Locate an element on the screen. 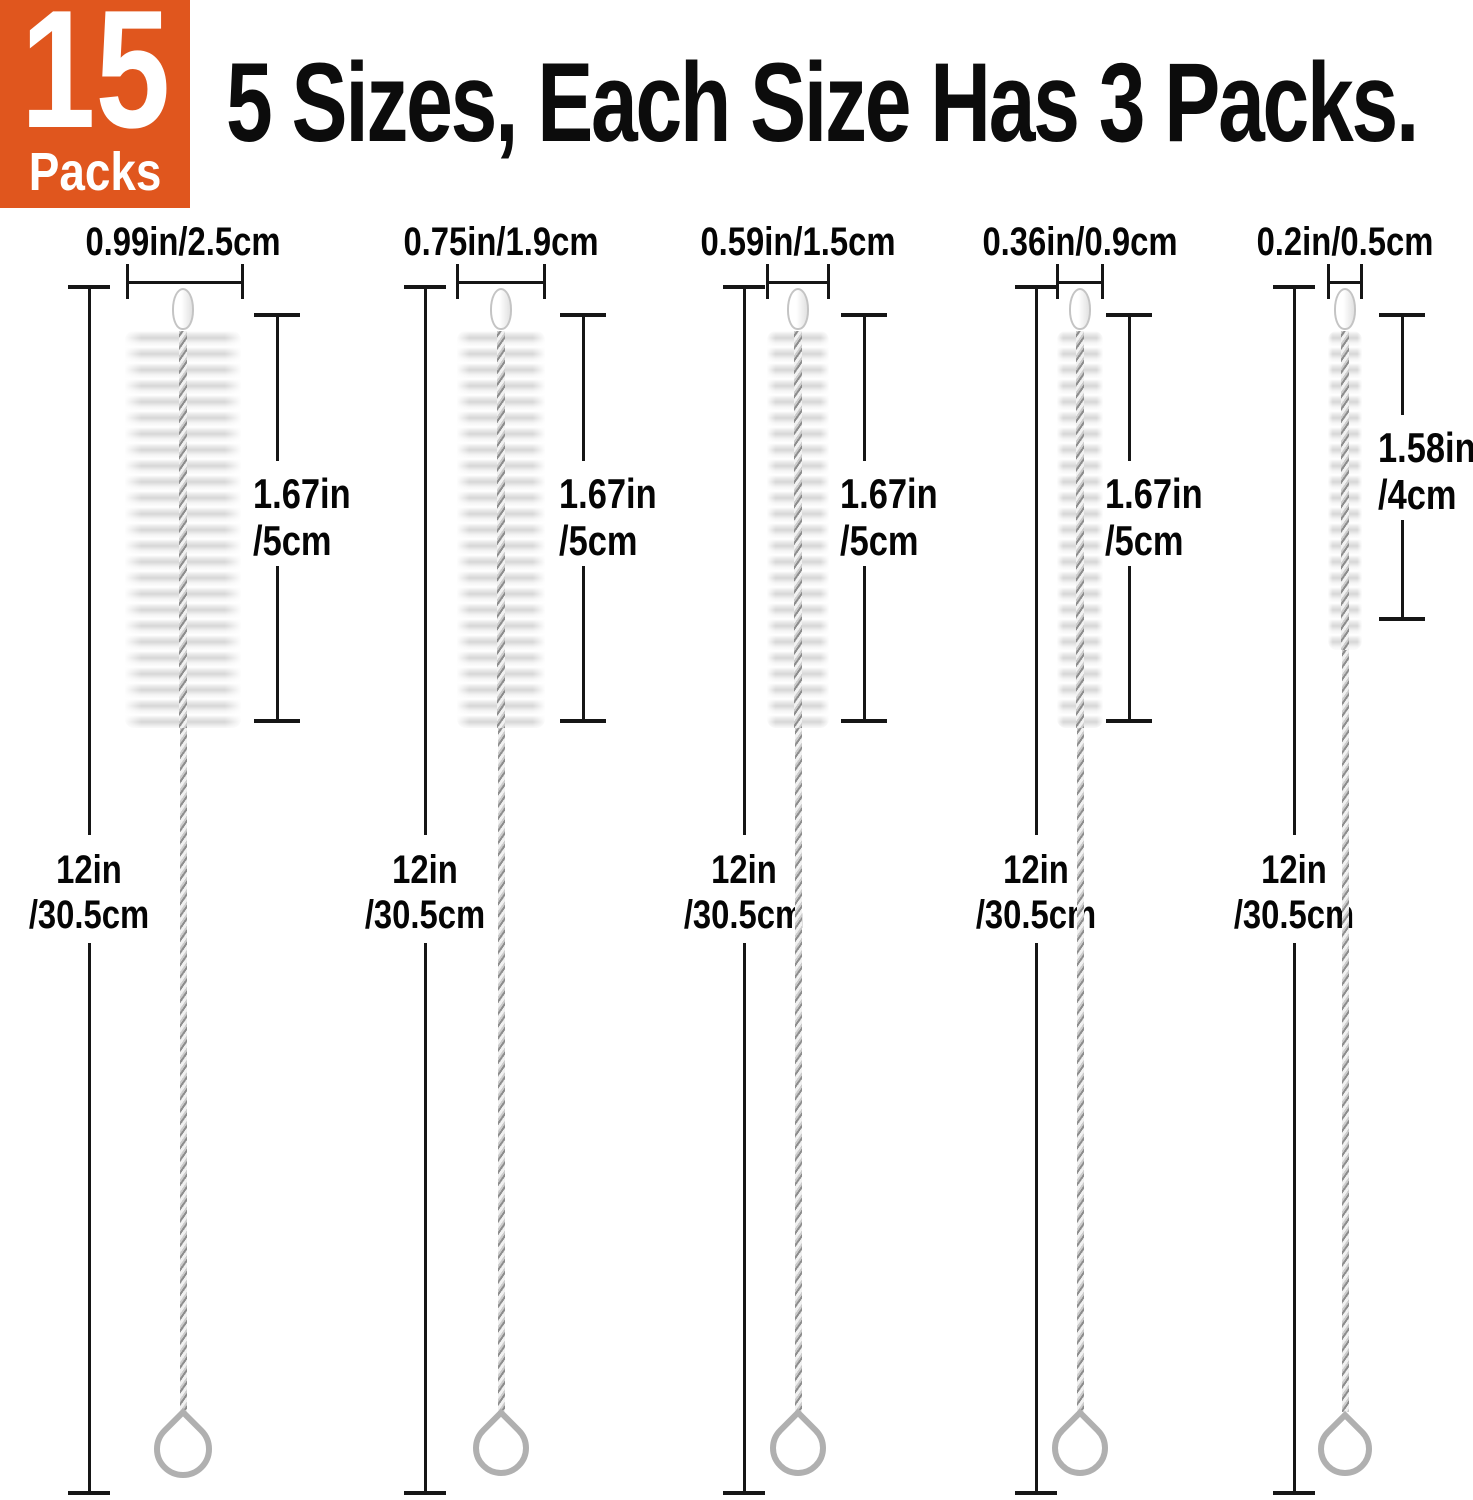 The image size is (1473, 1500). badge-count: 15 is located at coordinates (95, 81).